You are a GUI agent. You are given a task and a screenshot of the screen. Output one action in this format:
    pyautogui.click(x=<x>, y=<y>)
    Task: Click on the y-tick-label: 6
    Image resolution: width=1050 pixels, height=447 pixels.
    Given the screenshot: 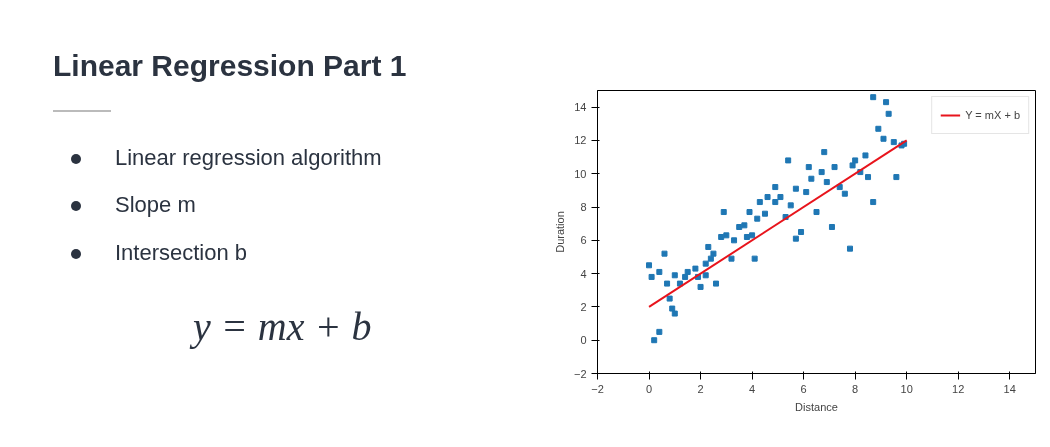 What is the action you would take?
    pyautogui.click(x=583, y=240)
    